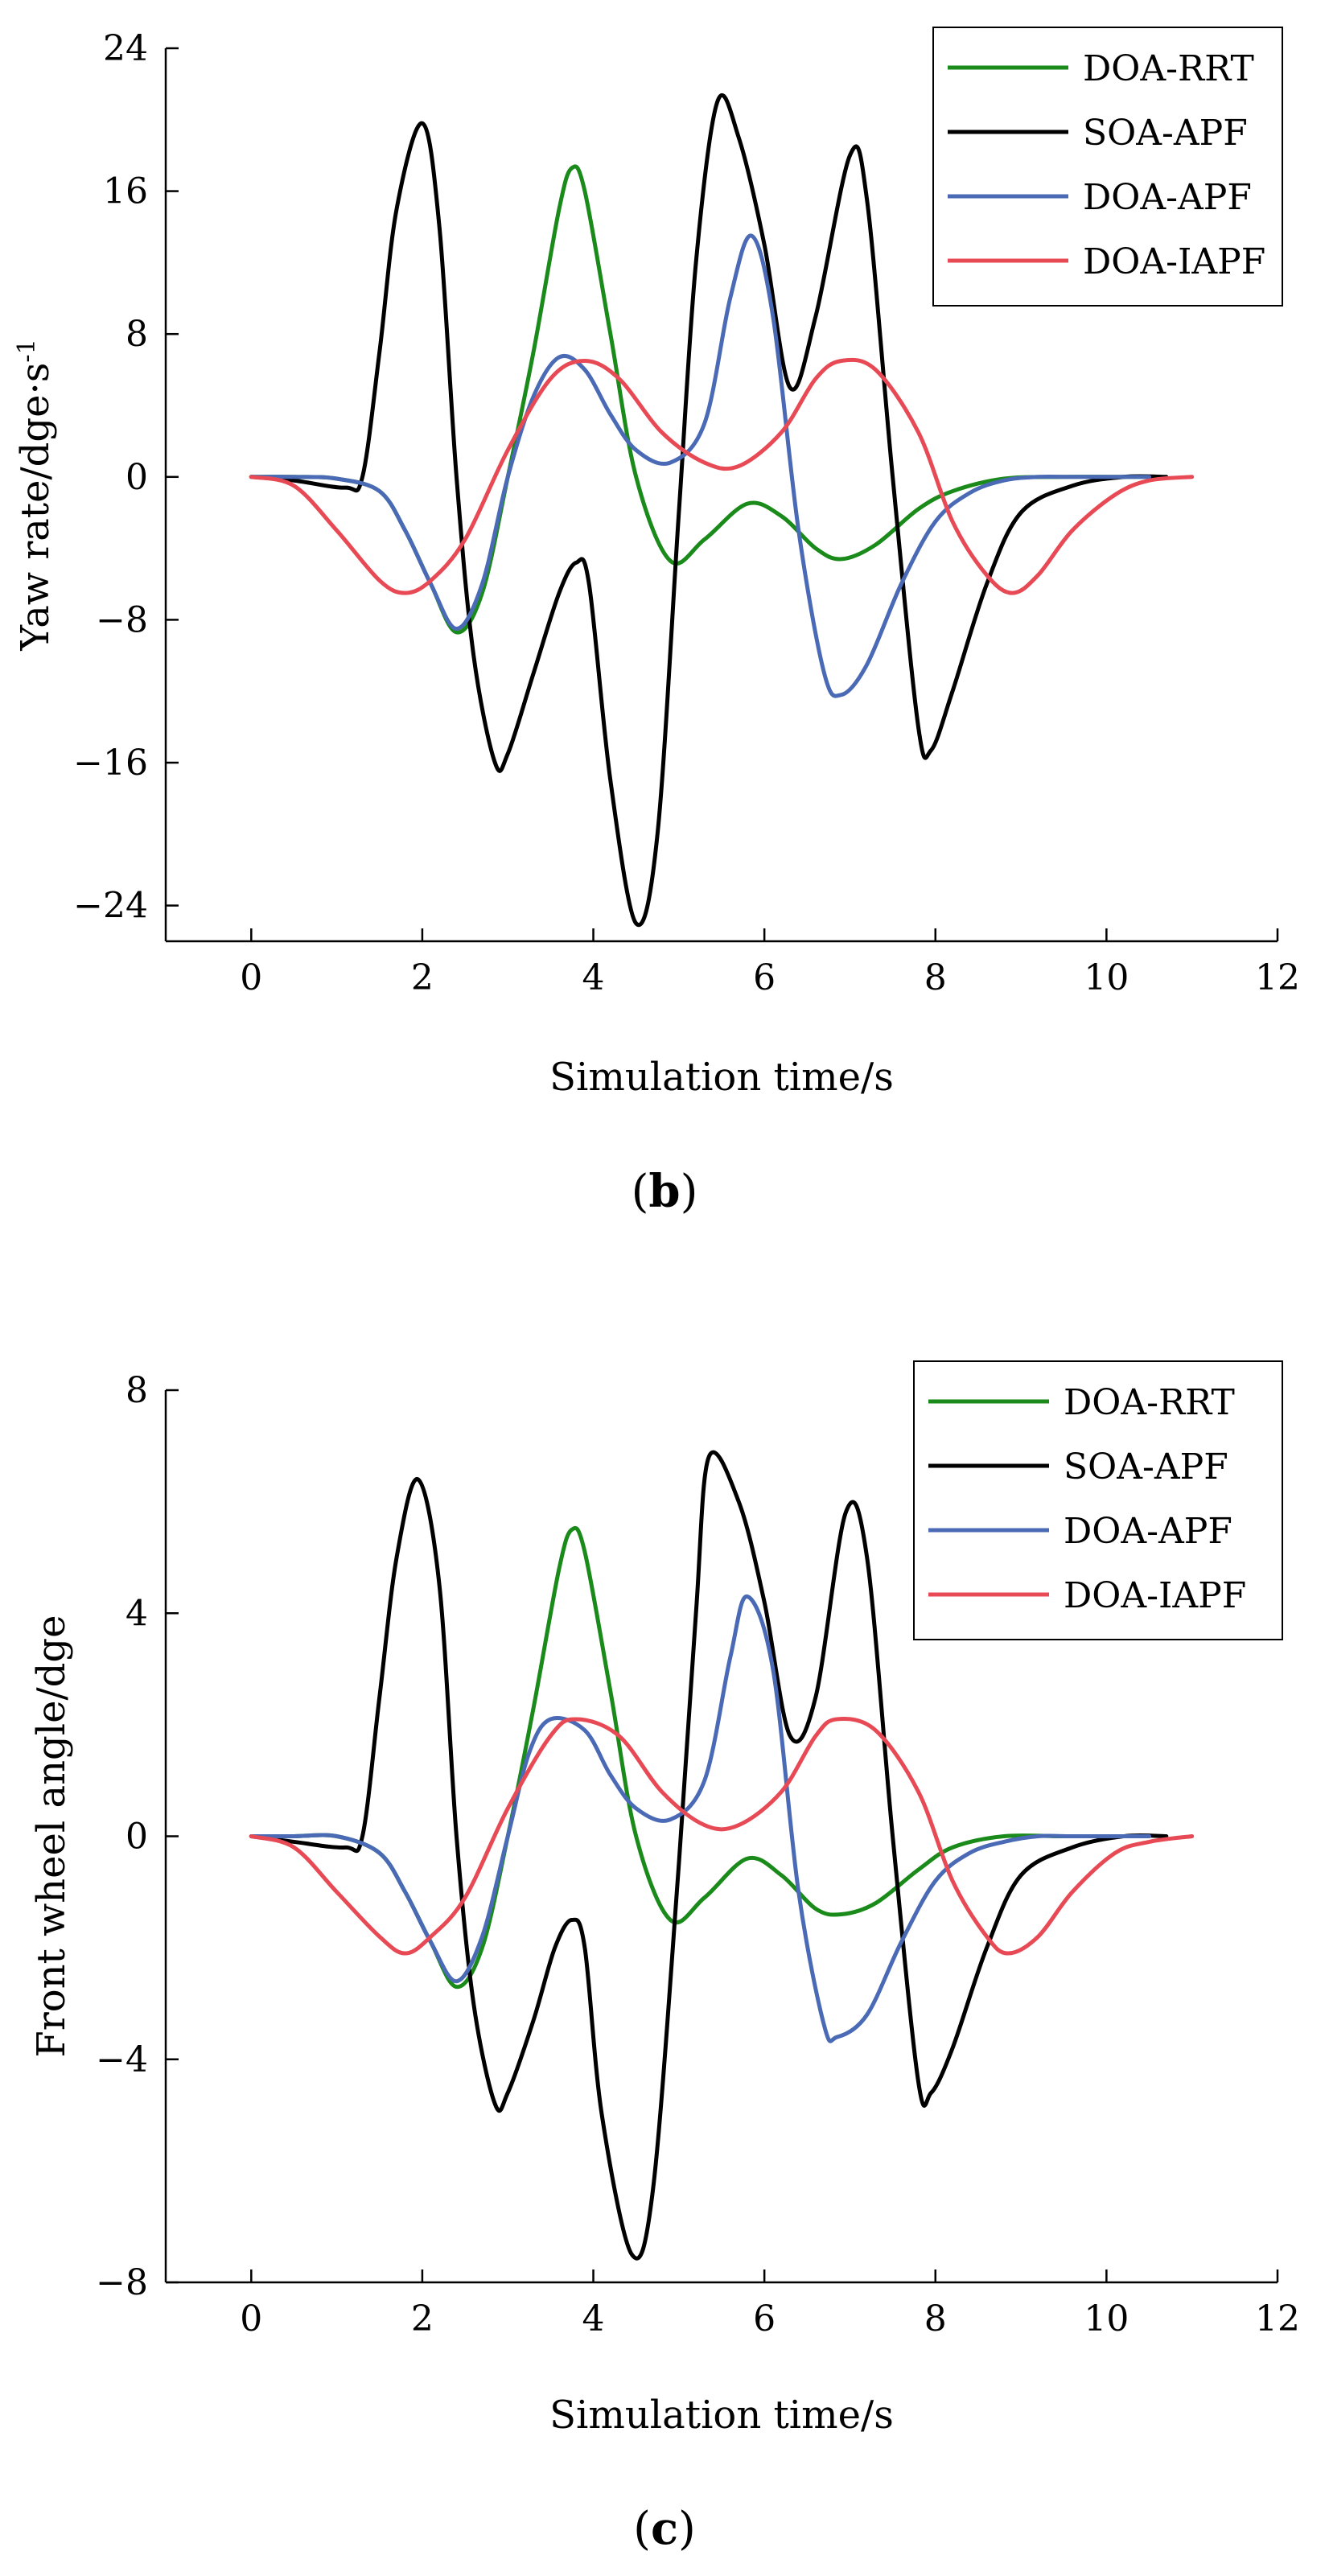 This screenshot has height=2576, width=1329. What do you see at coordinates (593, 977) in the screenshot?
I see `panel-b-x-tick-label: 4` at bounding box center [593, 977].